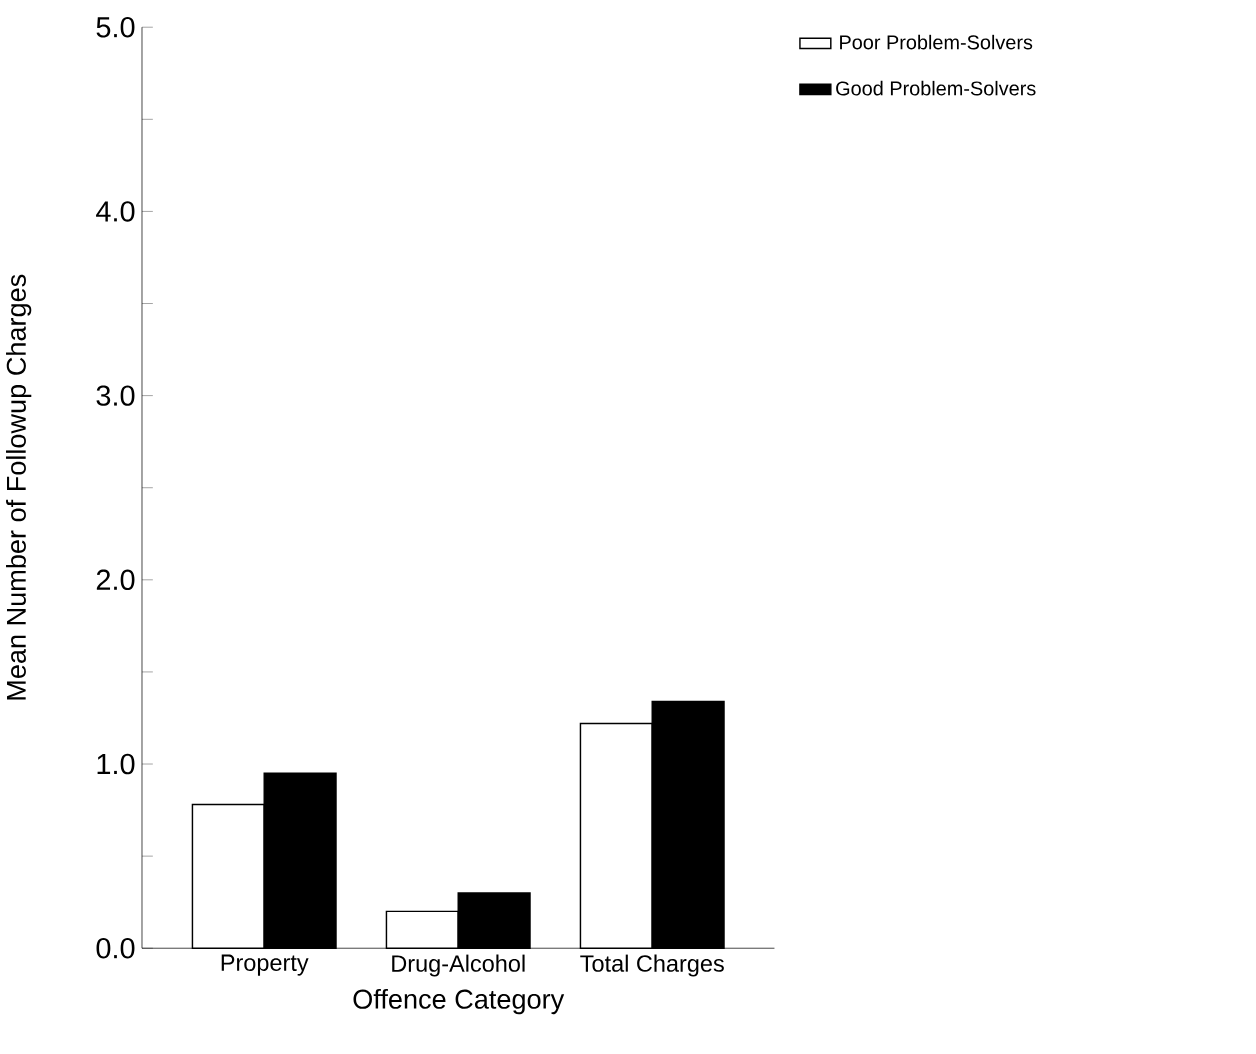  I want to click on y-tick-label: 0.0, so click(115, 948).